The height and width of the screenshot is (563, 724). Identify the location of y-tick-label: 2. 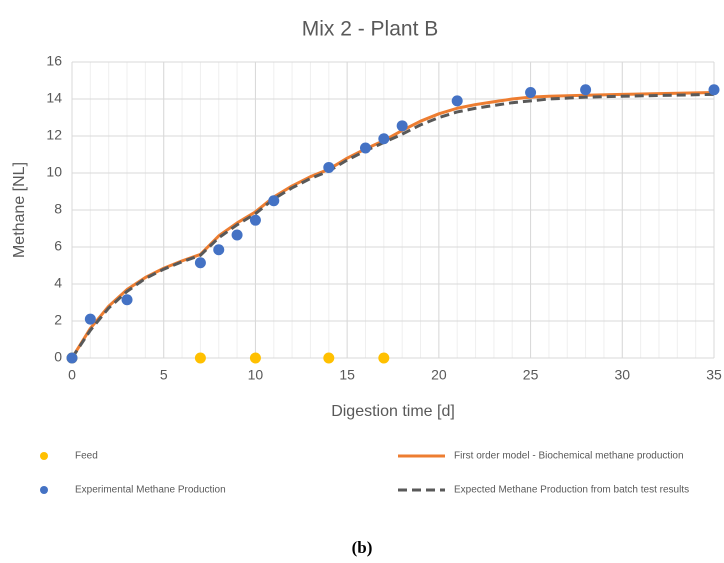
(58, 320).